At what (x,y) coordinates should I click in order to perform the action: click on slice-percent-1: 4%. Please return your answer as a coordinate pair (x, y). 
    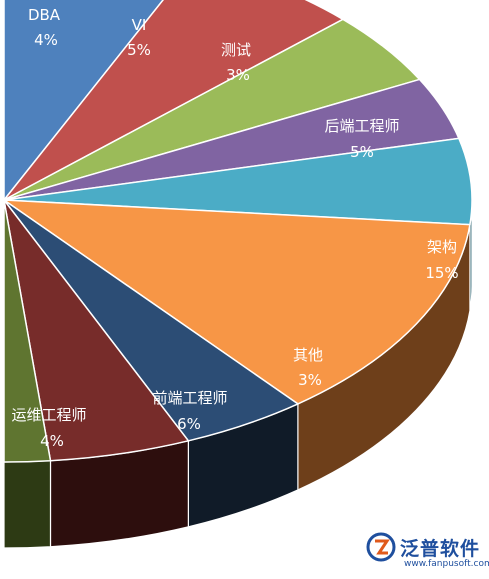
    Looking at the image, I should click on (46, 40).